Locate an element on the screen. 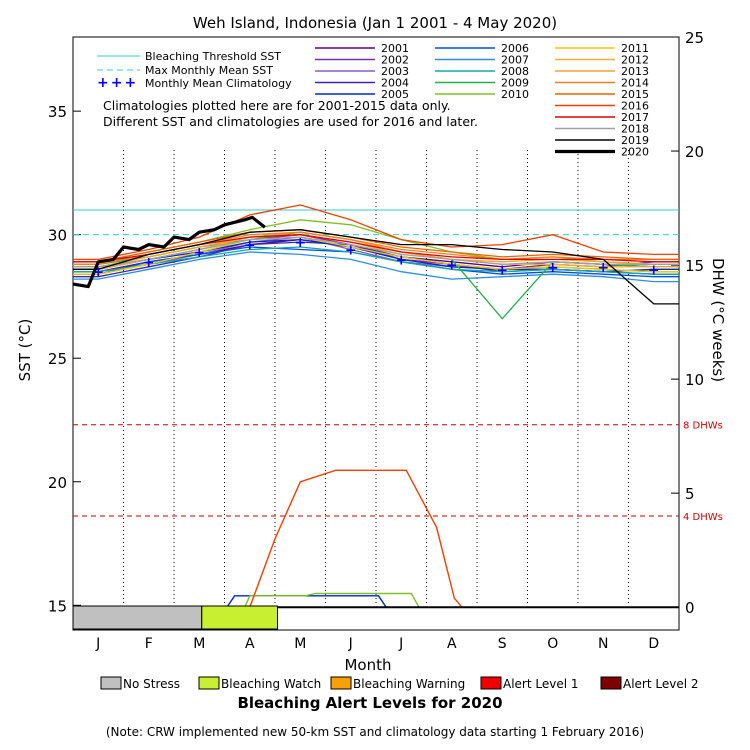  legend-year-label: 2007 is located at coordinates (515, 60).